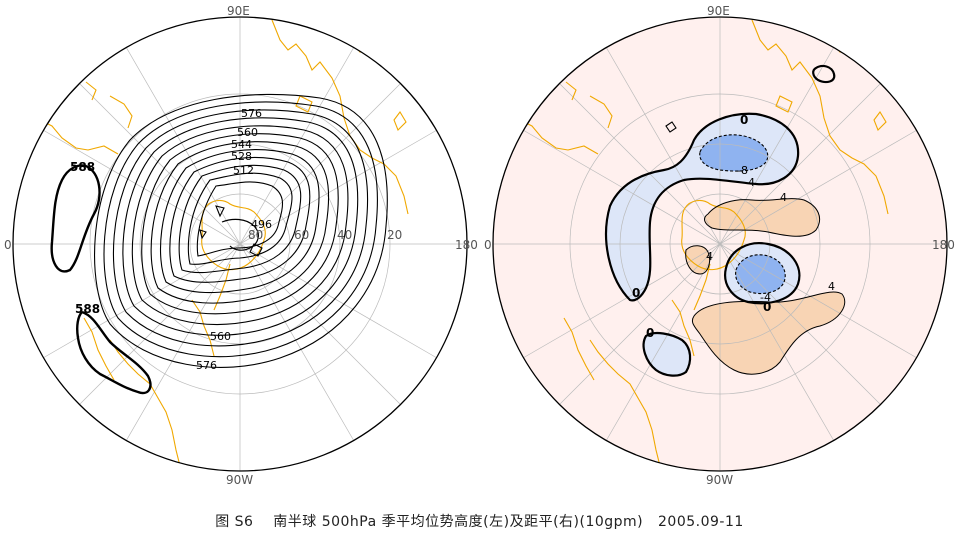  What do you see at coordinates (8, 245) in the screenshot?
I see `lon-label-0: 0` at bounding box center [8, 245].